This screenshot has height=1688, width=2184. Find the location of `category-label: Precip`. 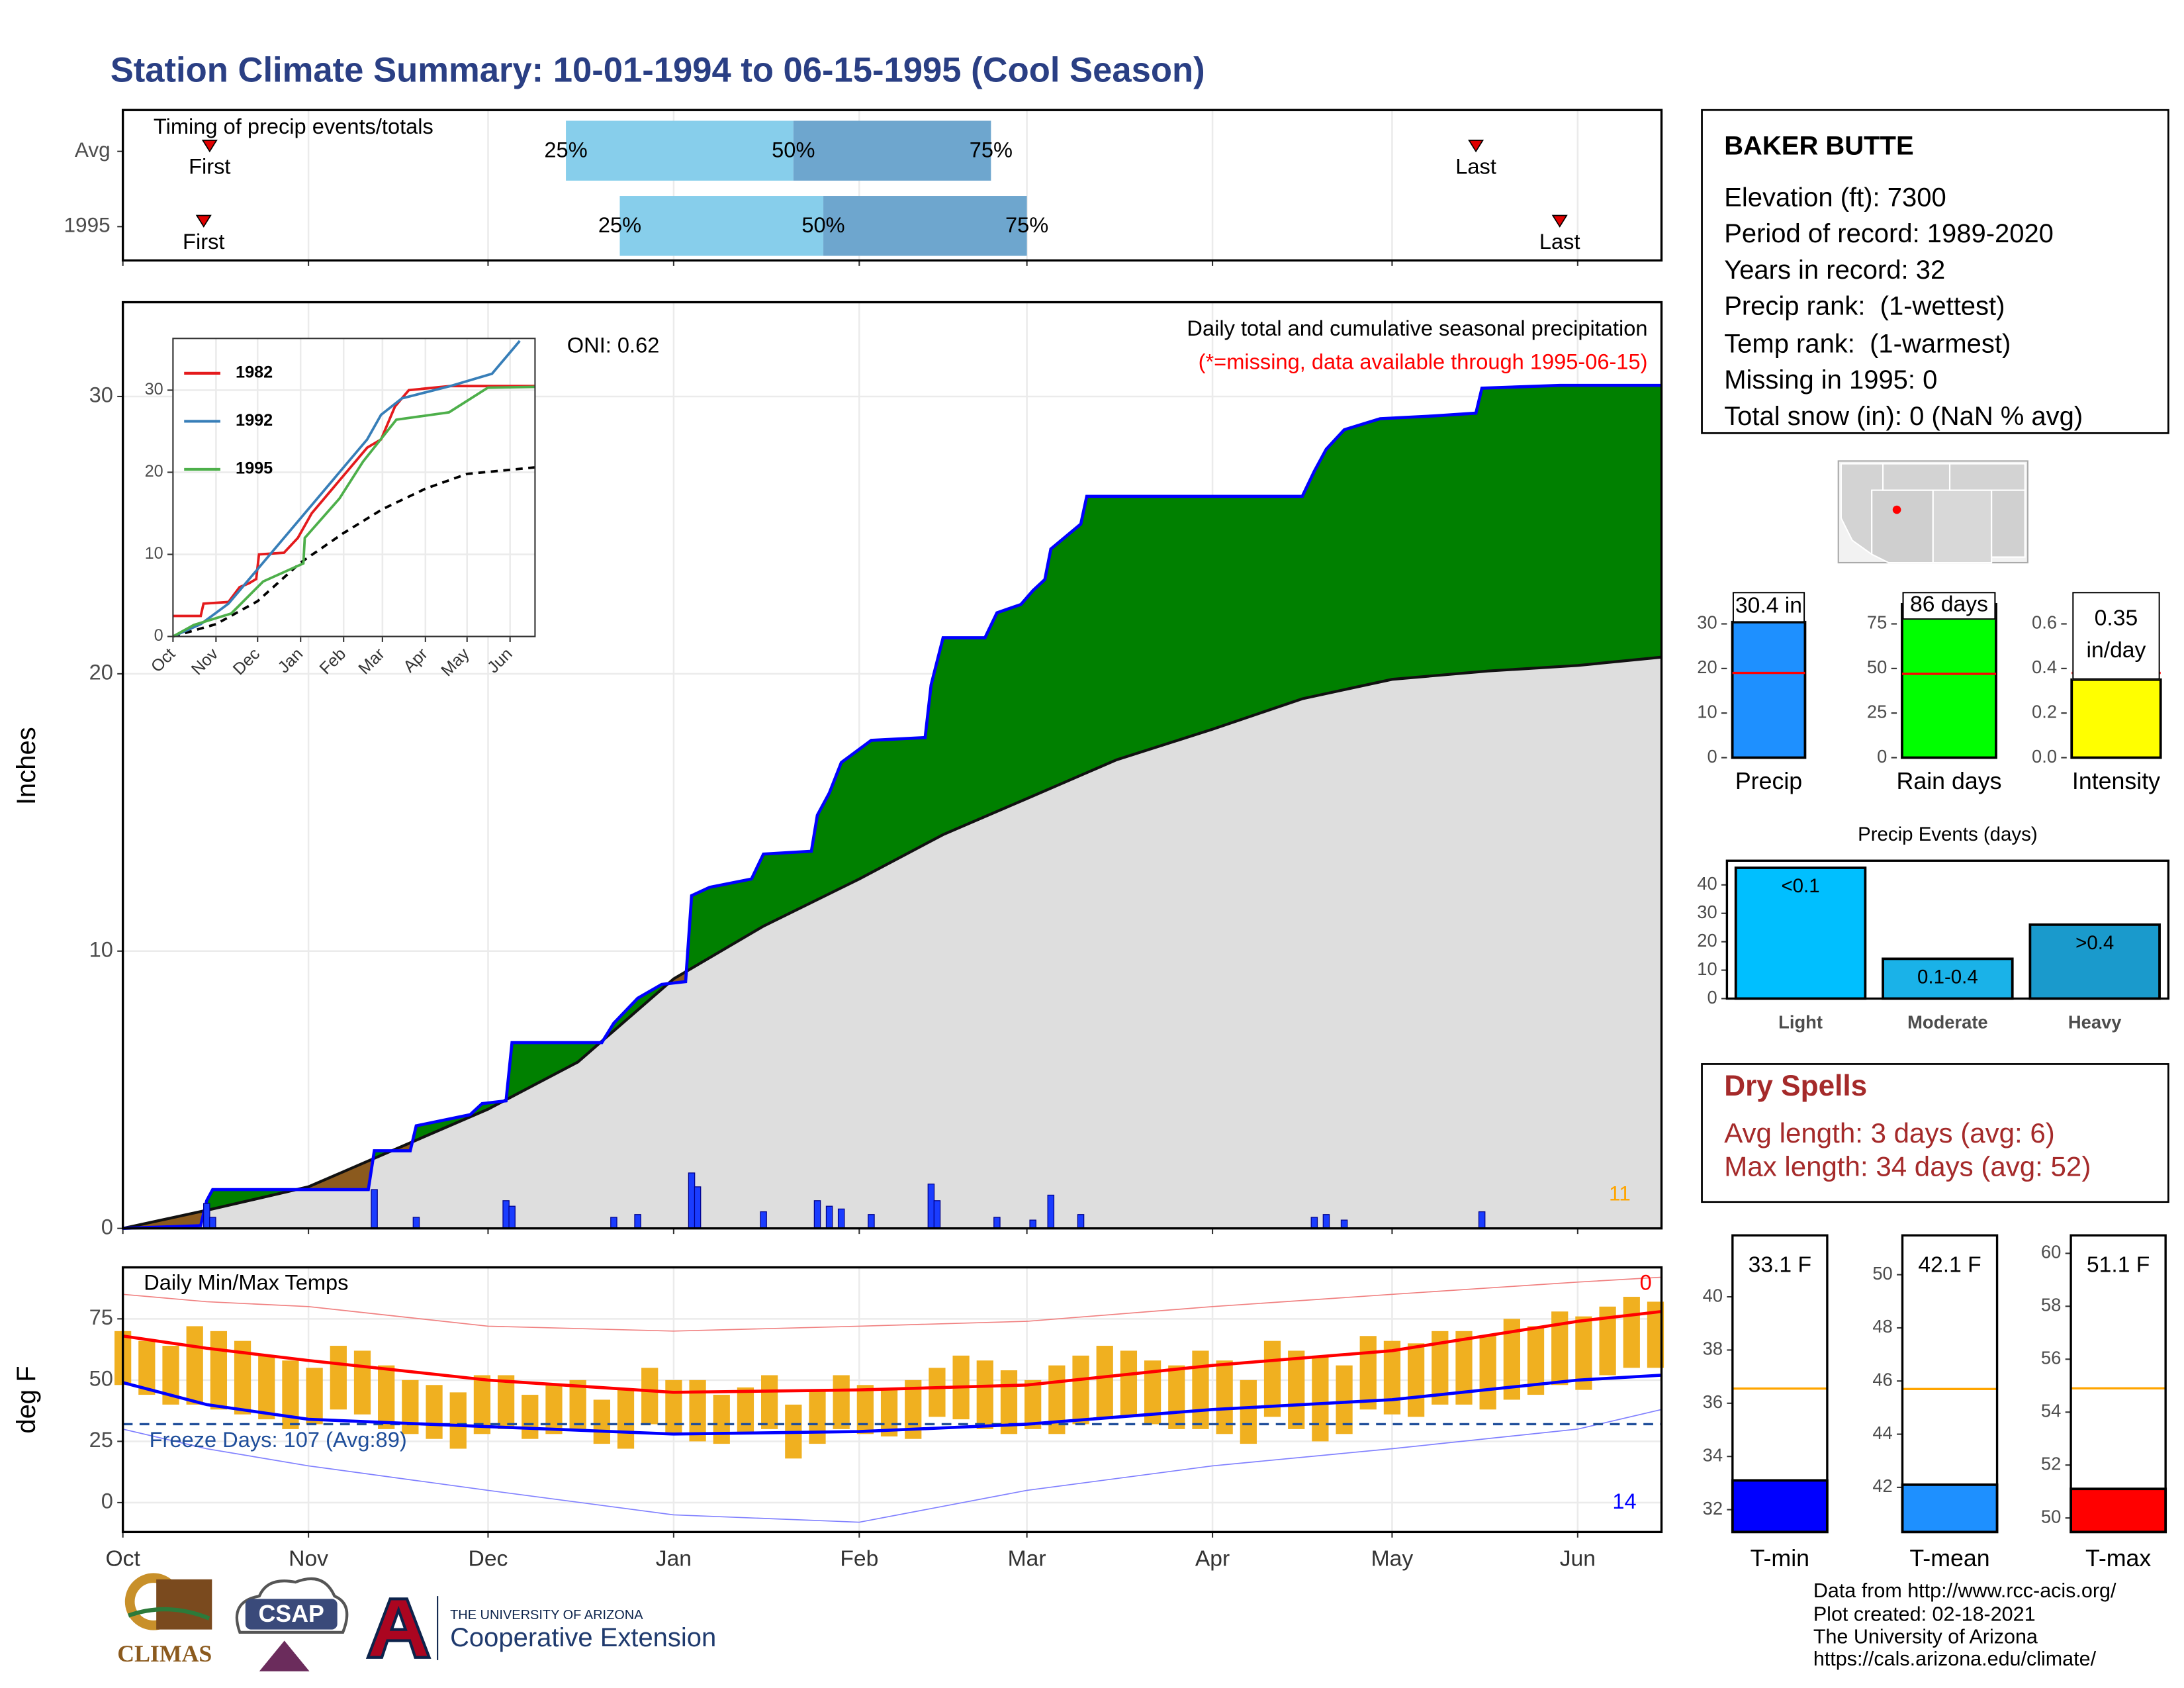

category-label: Precip is located at coordinates (1769, 781).